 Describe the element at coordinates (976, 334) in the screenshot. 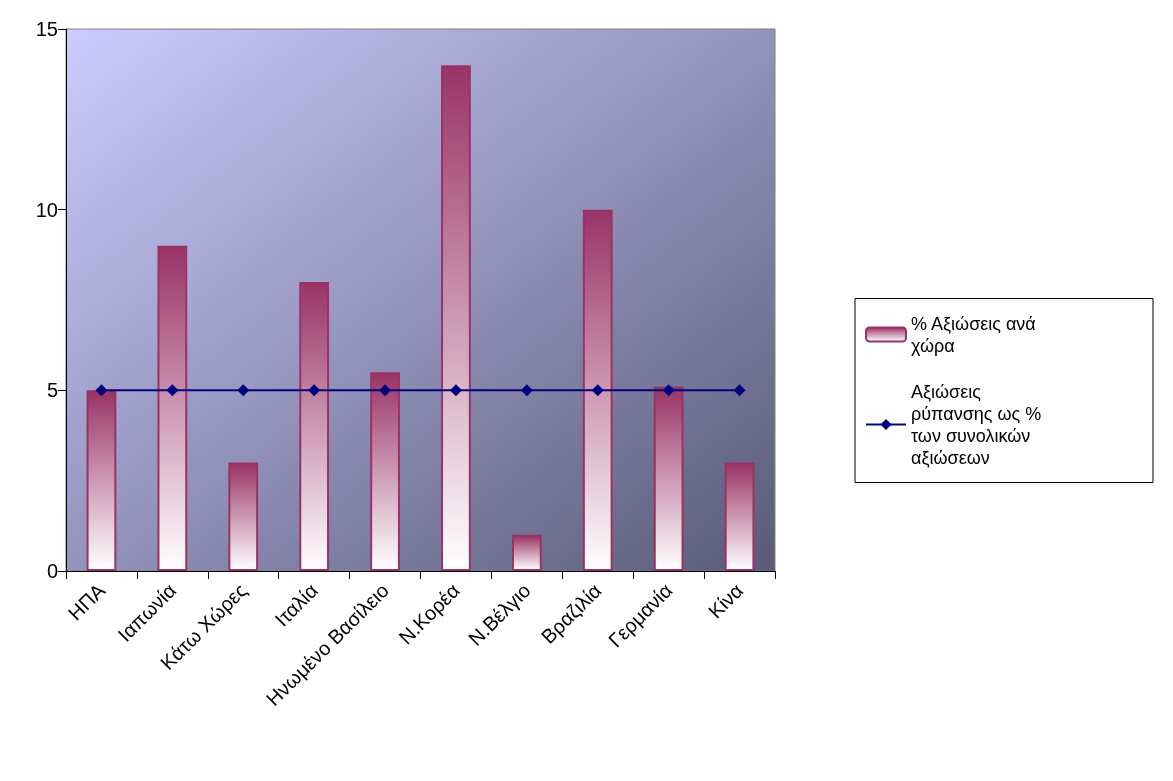

I see `legend-label: % Αξιώσεις ανά χώρα` at that location.